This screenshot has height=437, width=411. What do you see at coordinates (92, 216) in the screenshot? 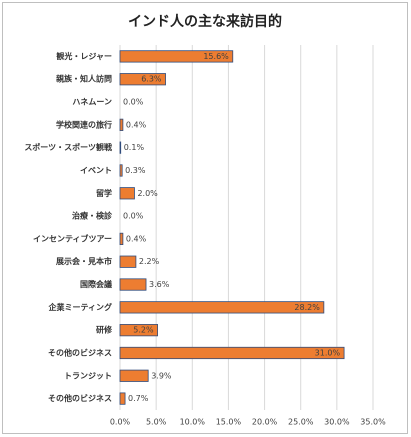
I see `y-tick-label: 治療・検診` at bounding box center [92, 216].